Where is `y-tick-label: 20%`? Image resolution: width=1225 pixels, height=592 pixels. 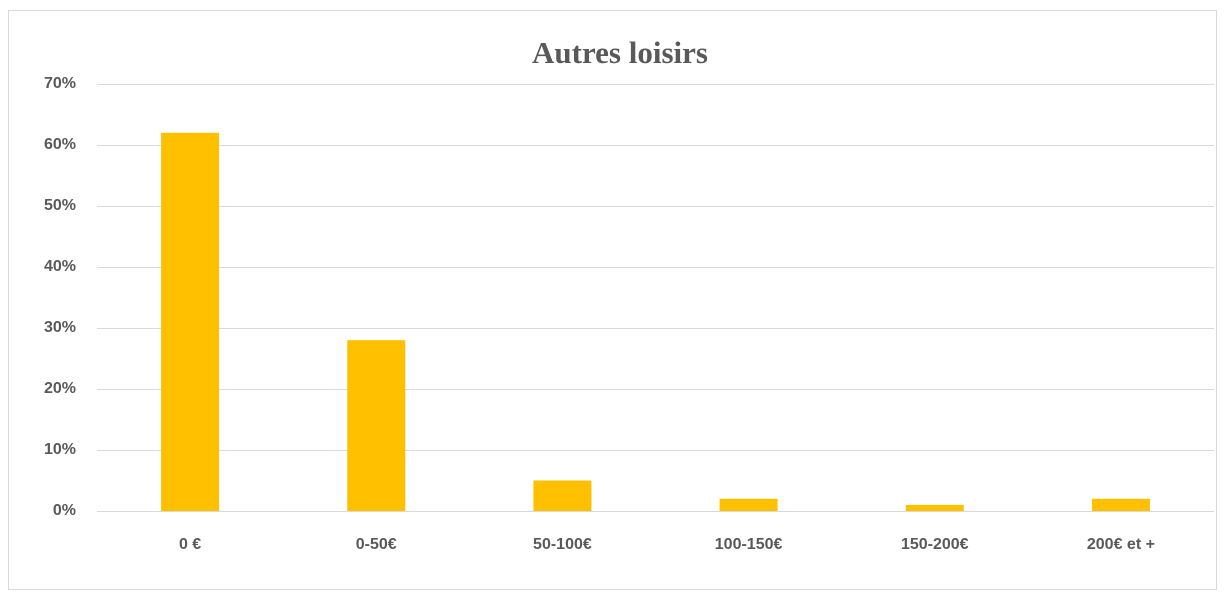 y-tick-label: 20% is located at coordinates (60, 388).